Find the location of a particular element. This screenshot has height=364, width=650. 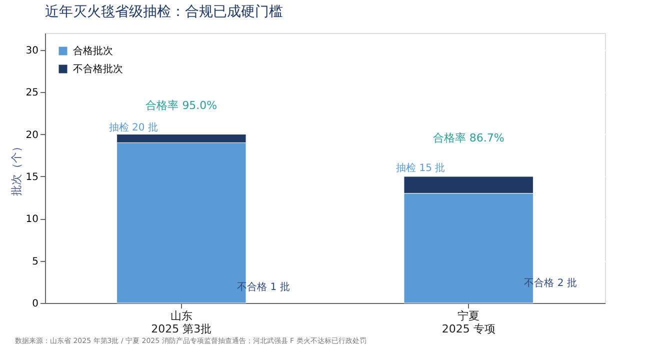

annotation: 合格率 86.7% is located at coordinates (468, 137).